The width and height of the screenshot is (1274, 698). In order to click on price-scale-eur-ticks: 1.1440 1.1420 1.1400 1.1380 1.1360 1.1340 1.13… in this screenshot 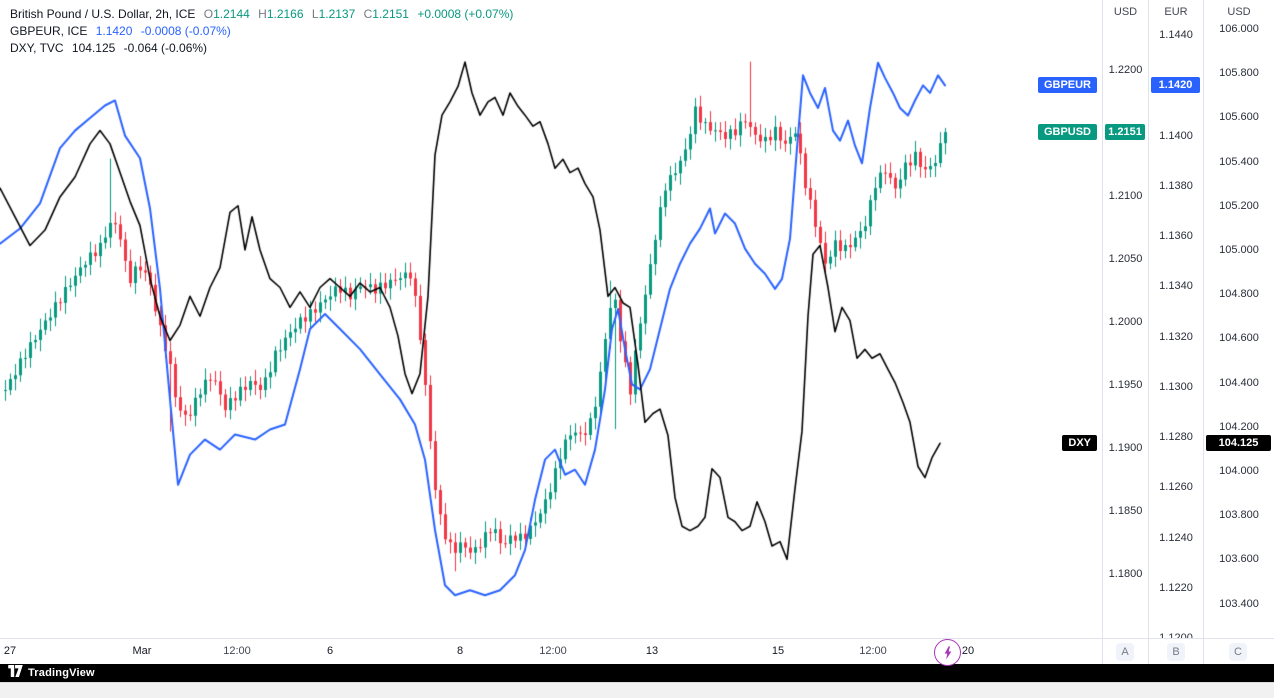, I will do `click(1176, 322)`.